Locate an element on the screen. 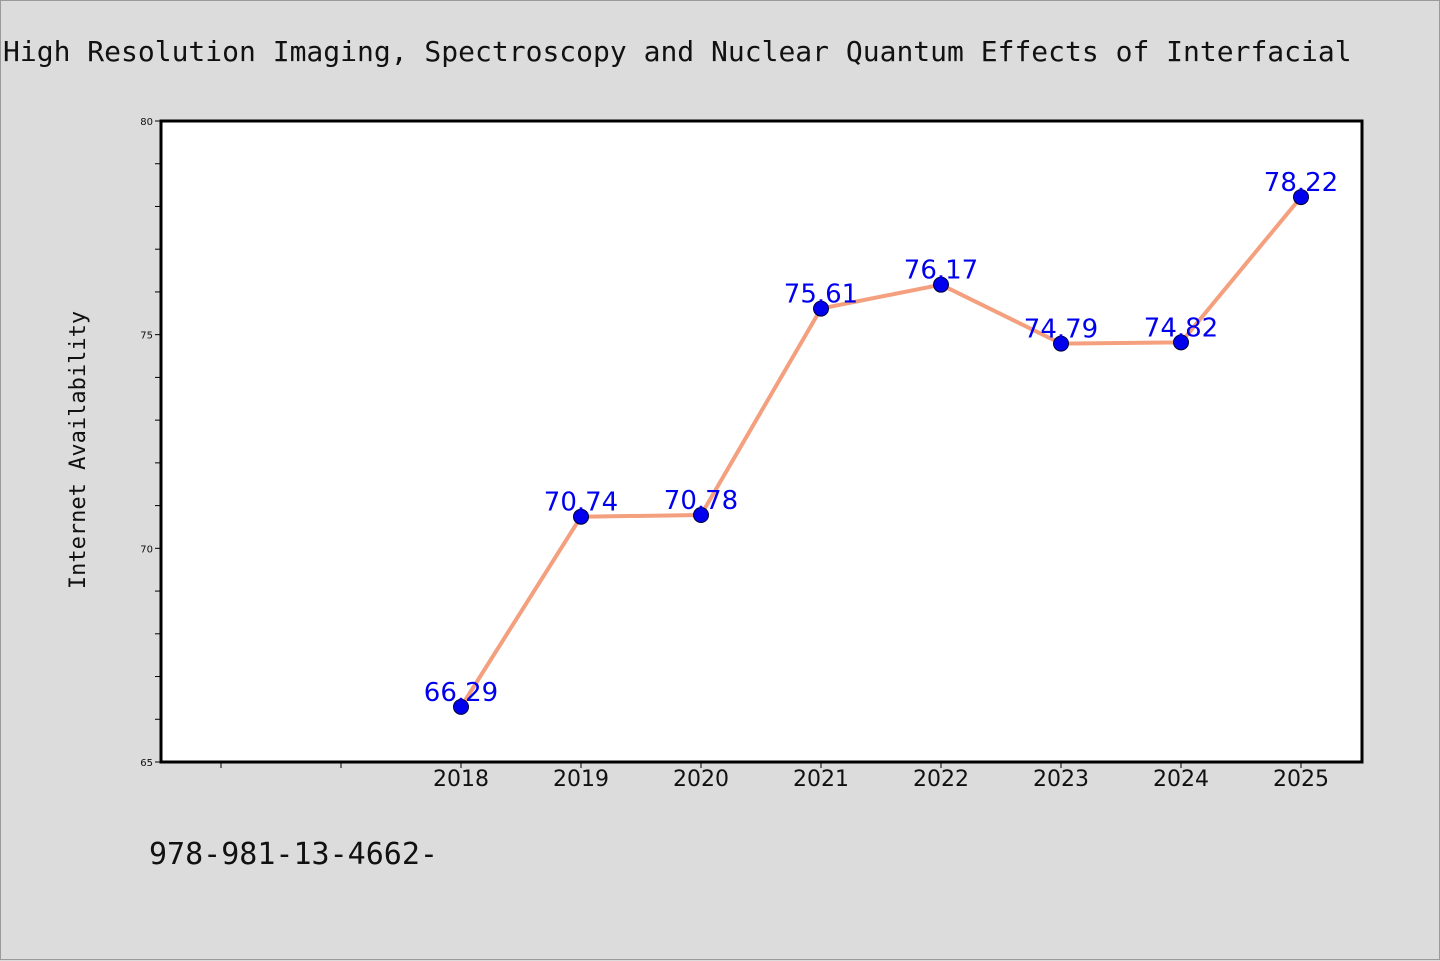  data-label: 74.82 is located at coordinates (1181, 328).